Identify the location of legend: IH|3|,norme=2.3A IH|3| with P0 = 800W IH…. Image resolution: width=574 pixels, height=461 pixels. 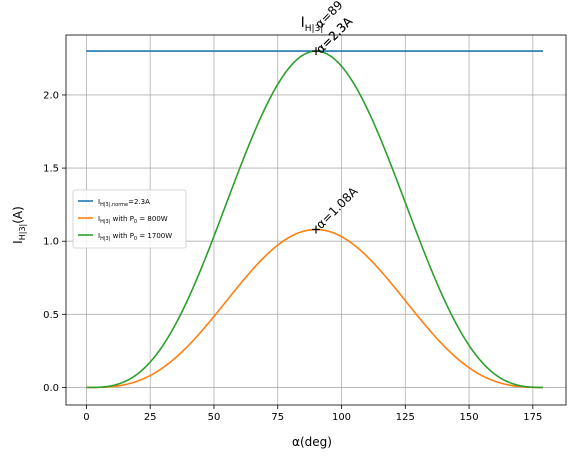
(129, 219).